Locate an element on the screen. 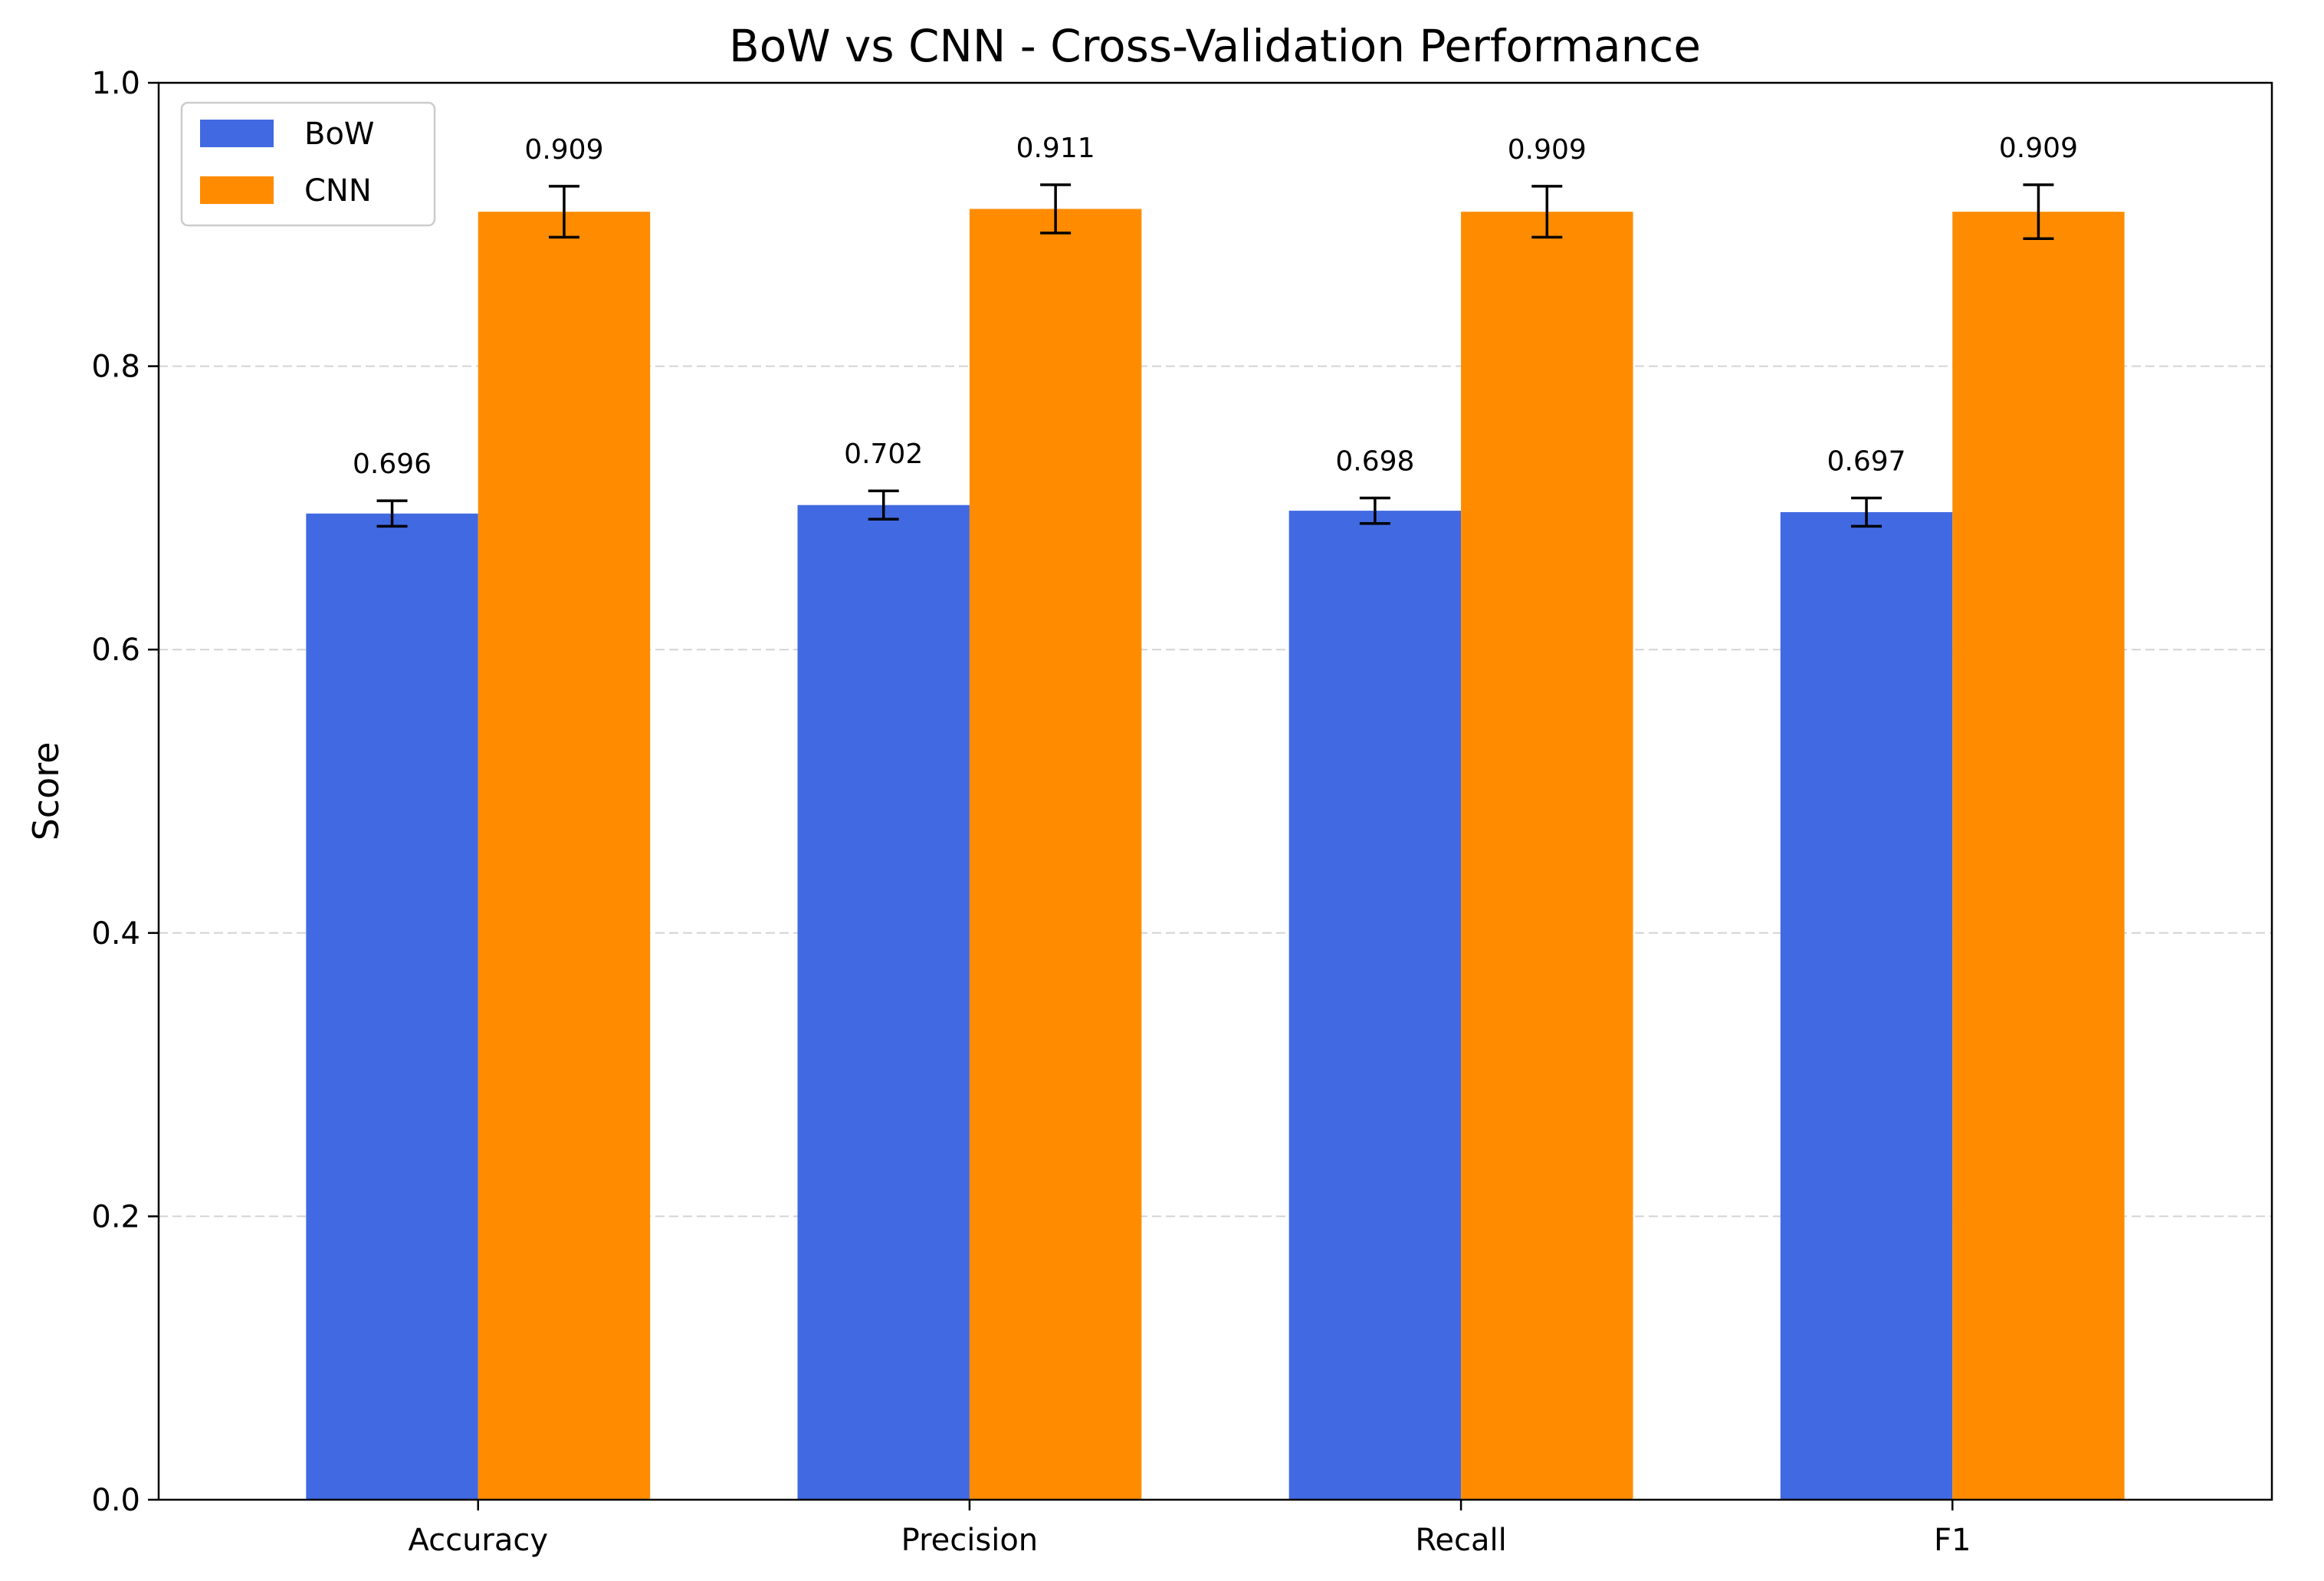 The width and height of the screenshot is (2324, 1581). bar-bow-recall is located at coordinates (1375, 1005).